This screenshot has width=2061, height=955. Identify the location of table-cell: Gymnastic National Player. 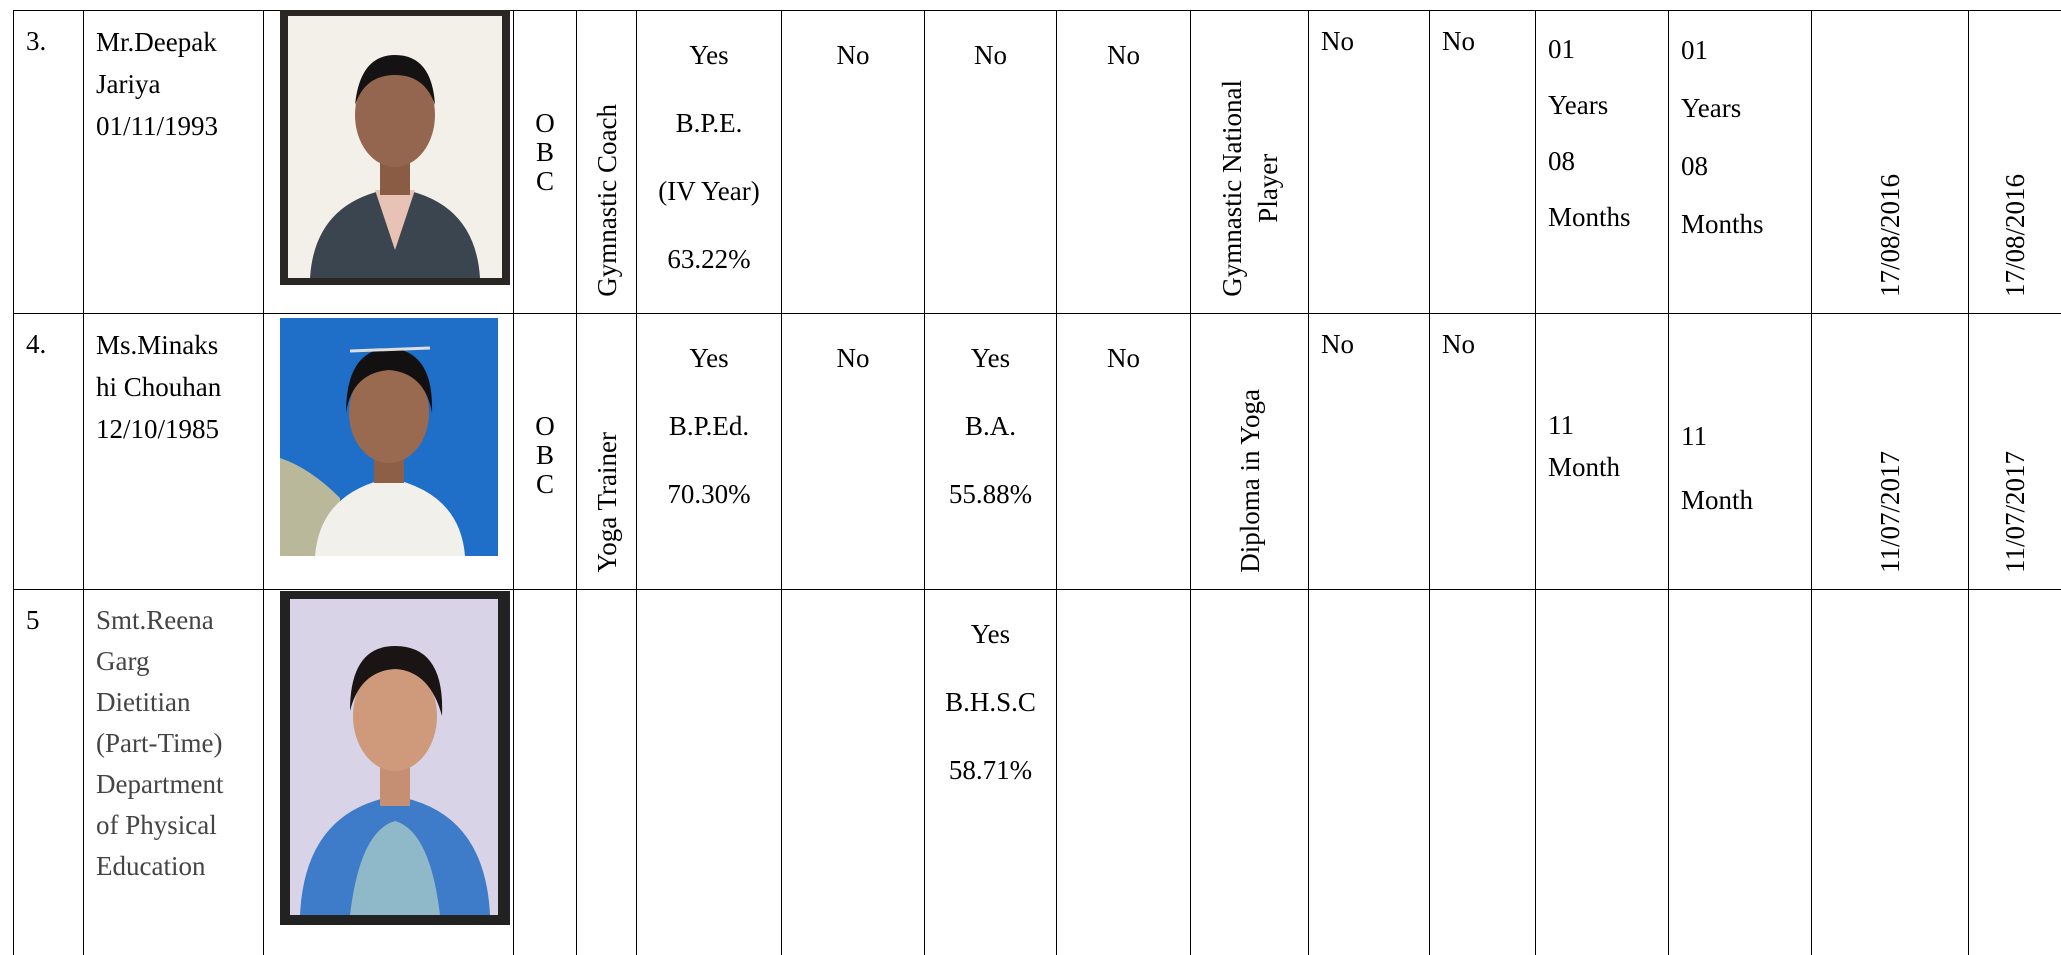
(1249, 161).